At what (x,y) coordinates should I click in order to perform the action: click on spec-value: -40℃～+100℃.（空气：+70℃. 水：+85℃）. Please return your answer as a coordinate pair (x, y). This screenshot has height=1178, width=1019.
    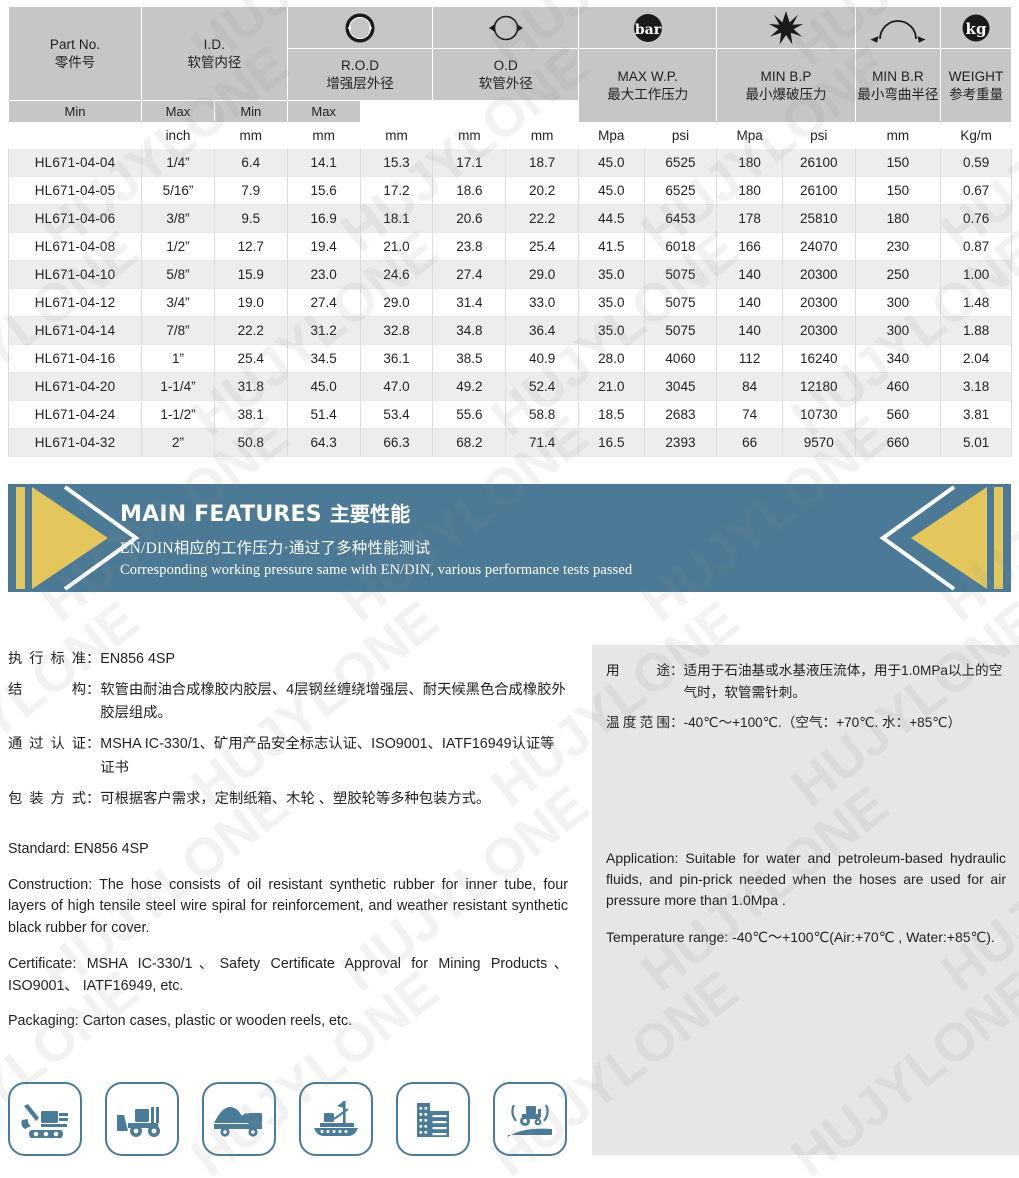
    Looking at the image, I should click on (822, 722).